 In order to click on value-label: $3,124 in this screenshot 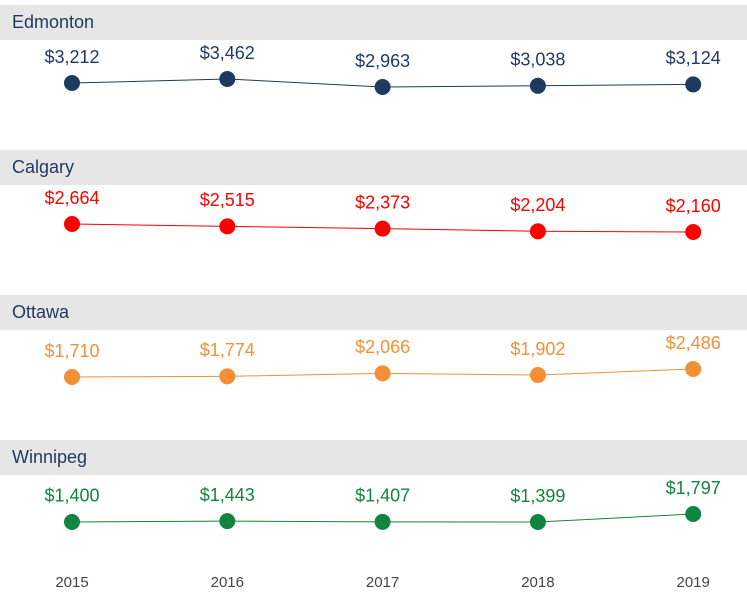, I will do `click(693, 58)`.